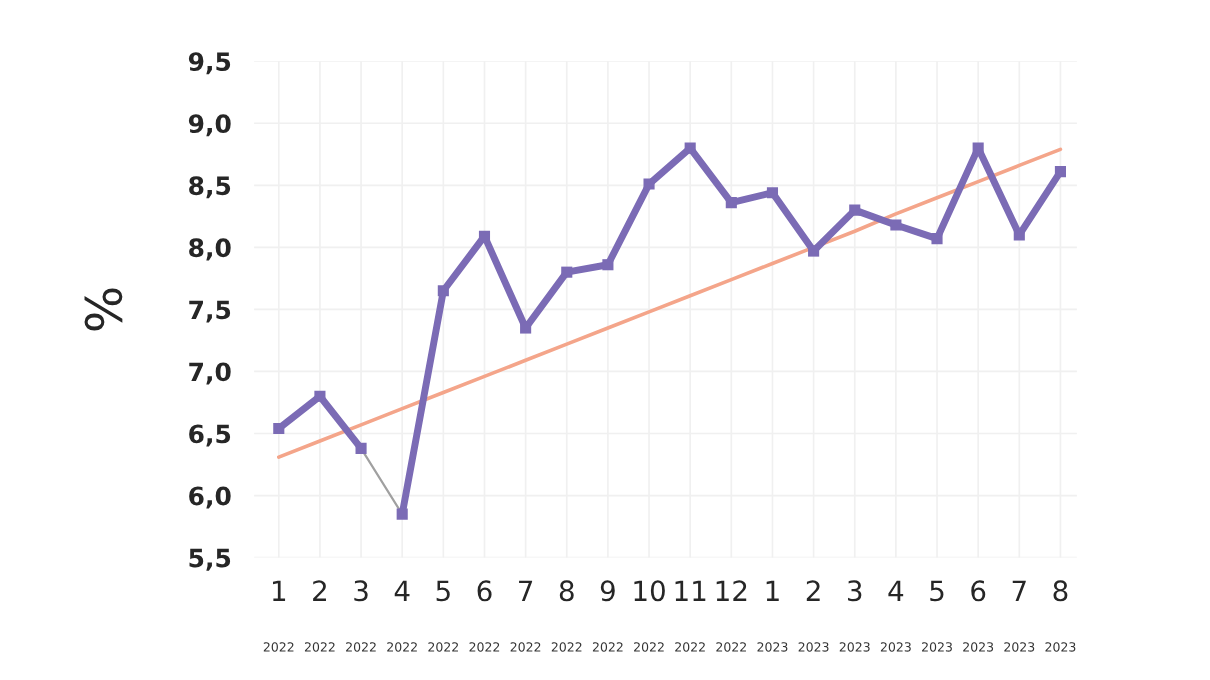 The width and height of the screenshot is (1210, 680). What do you see at coordinates (103, 309) in the screenshot?
I see `y-axis-title: %` at bounding box center [103, 309].